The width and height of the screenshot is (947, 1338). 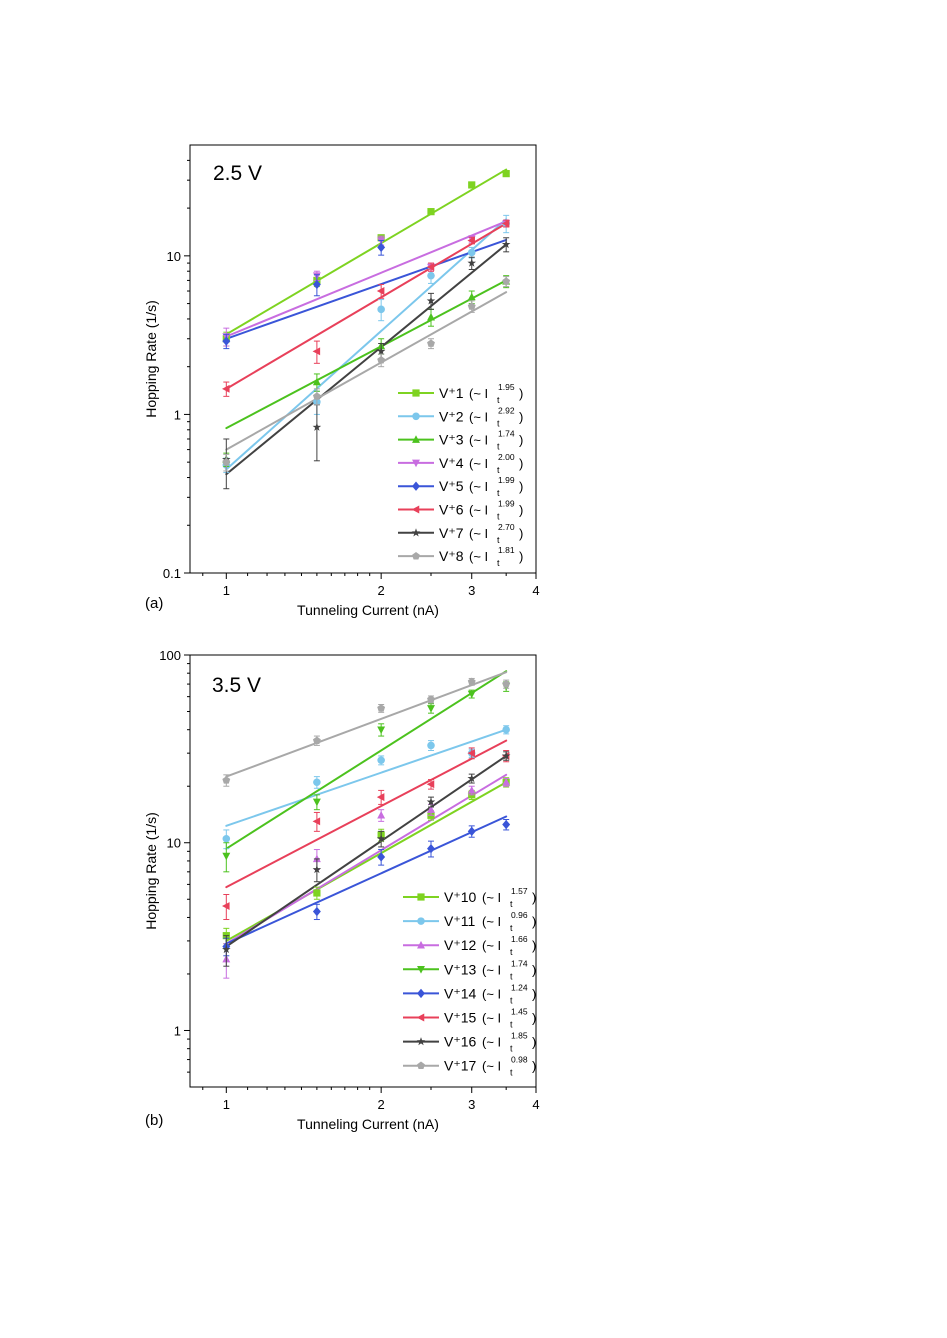 What do you see at coordinates (460, 1066) in the screenshot?
I see `legend-series-name: V⁺17` at bounding box center [460, 1066].